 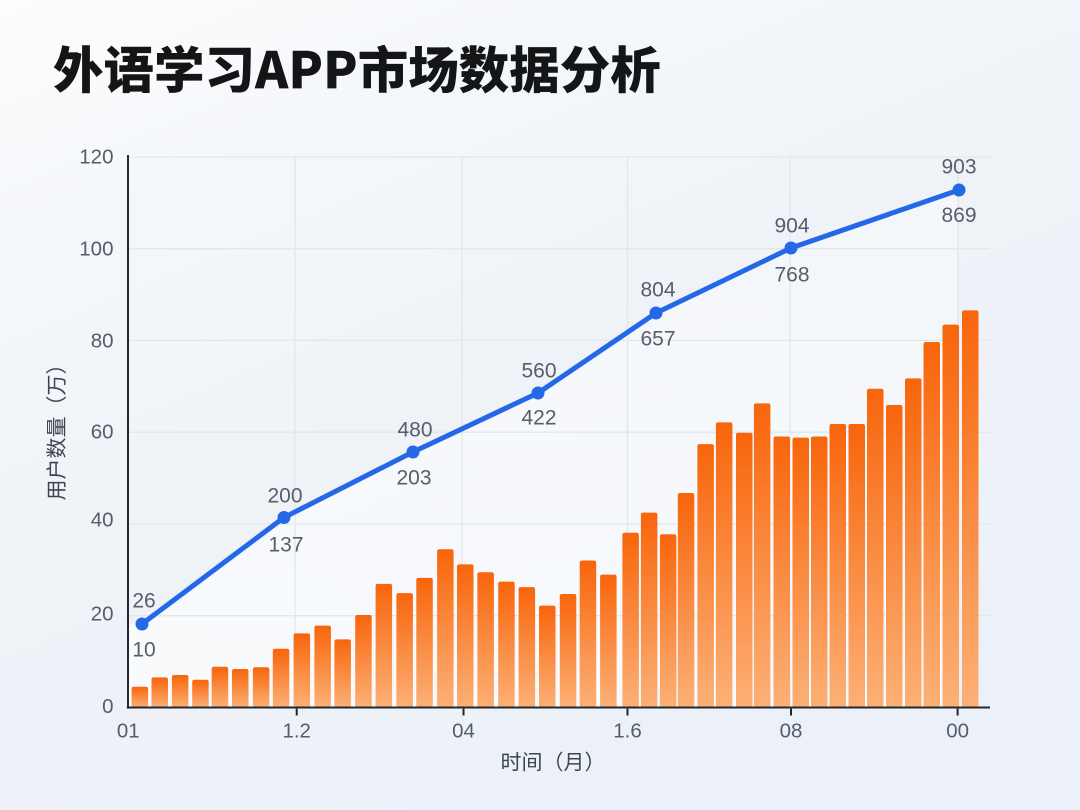 I want to click on svg-text: 20, so click(x=102, y=614).